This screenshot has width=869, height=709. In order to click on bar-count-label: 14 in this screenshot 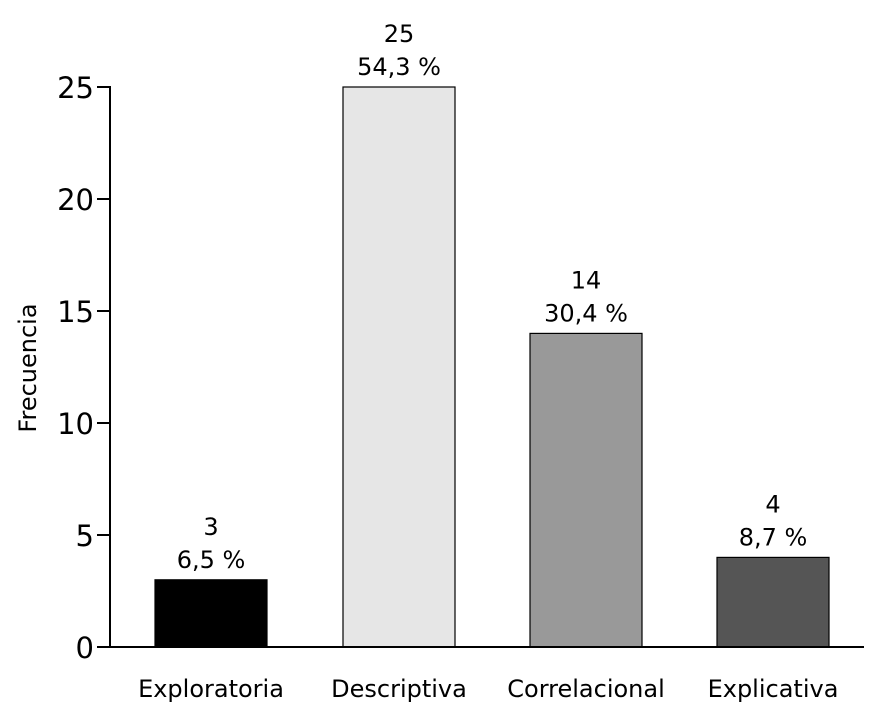, I will do `click(586, 280)`.